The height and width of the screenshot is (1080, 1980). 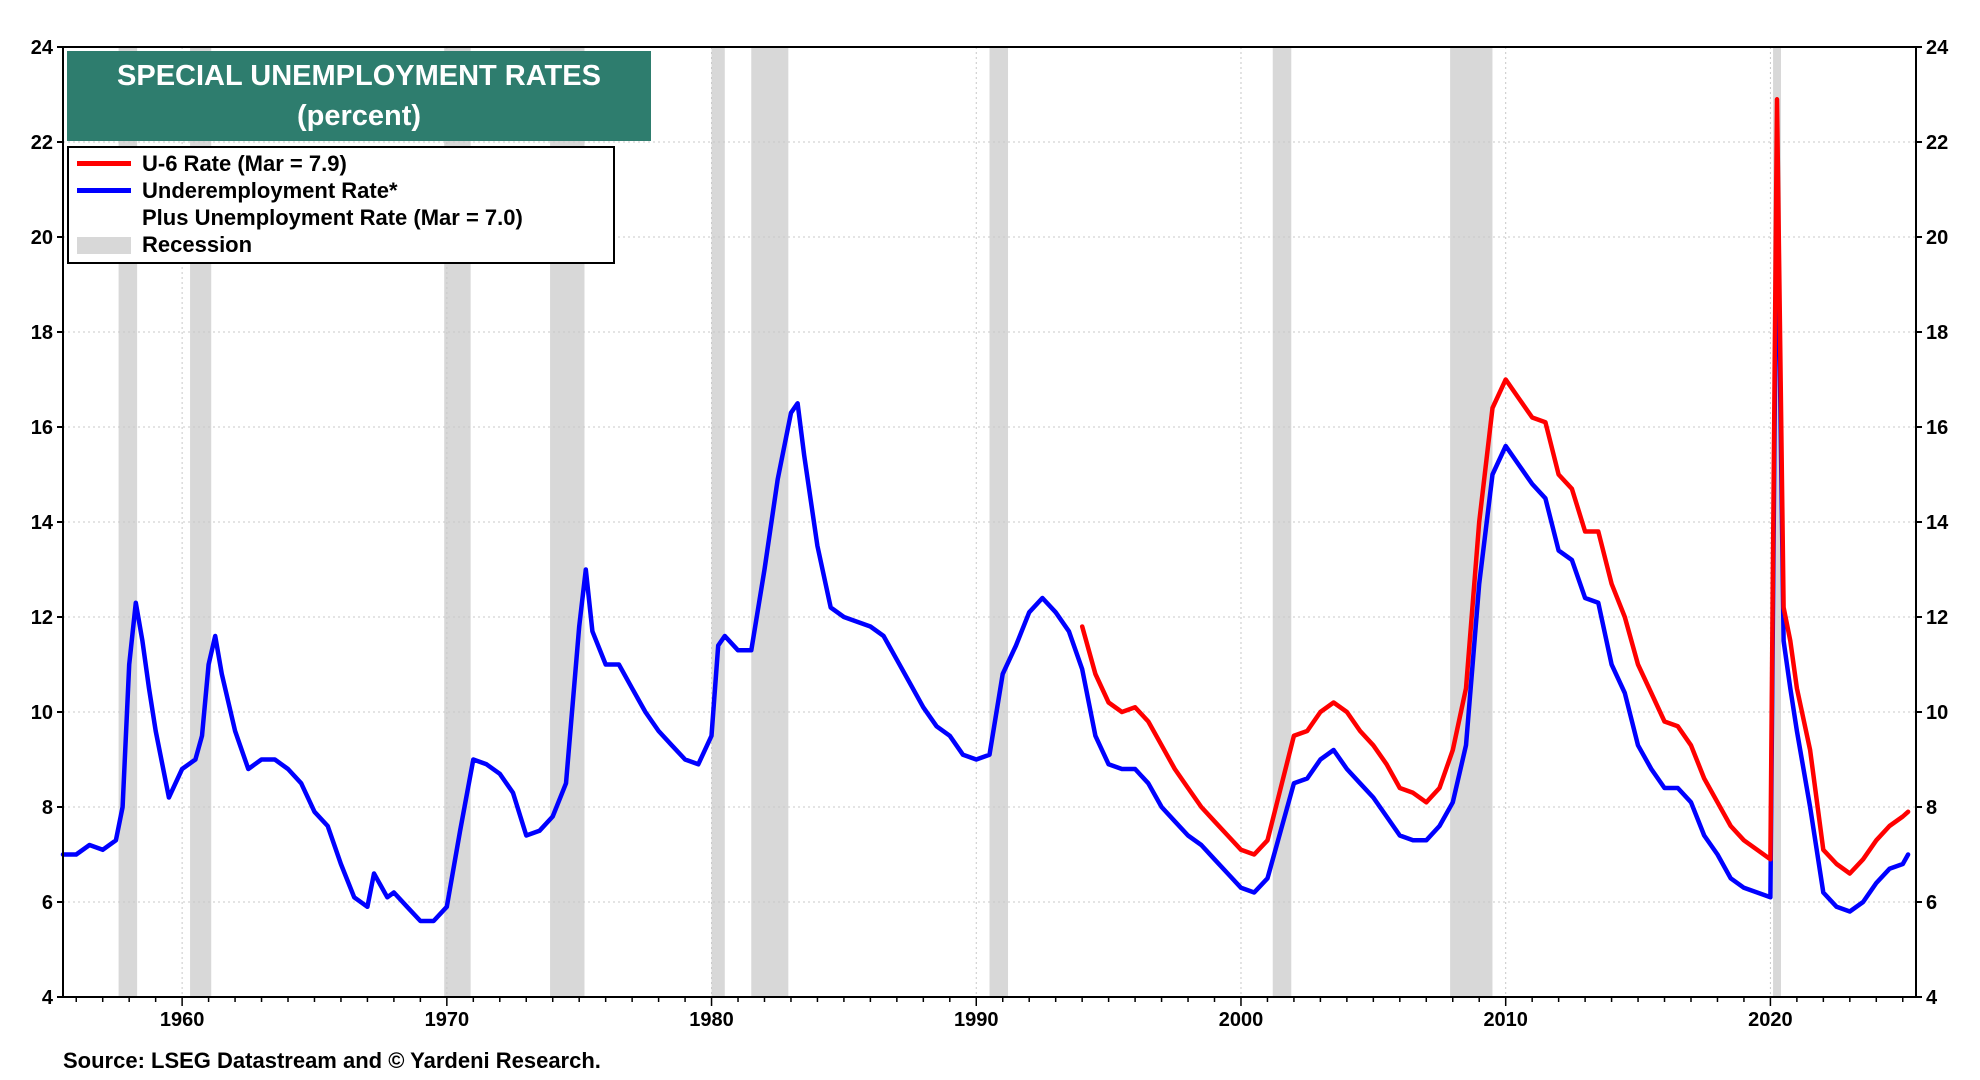 What do you see at coordinates (1777, 522) in the screenshot?
I see `recession-band` at bounding box center [1777, 522].